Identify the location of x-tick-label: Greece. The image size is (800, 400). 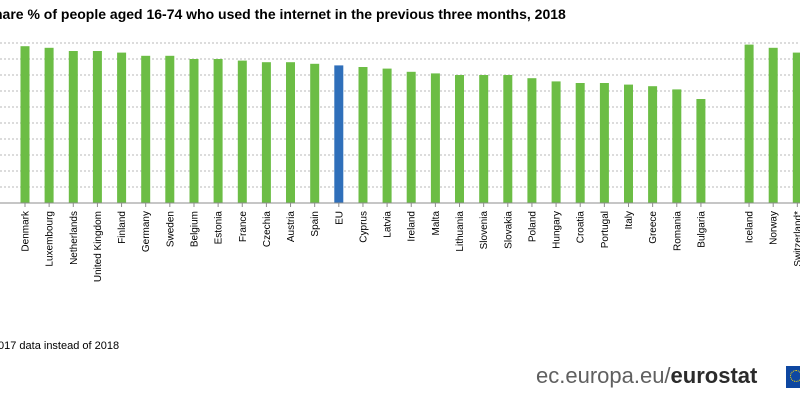
(653, 227).